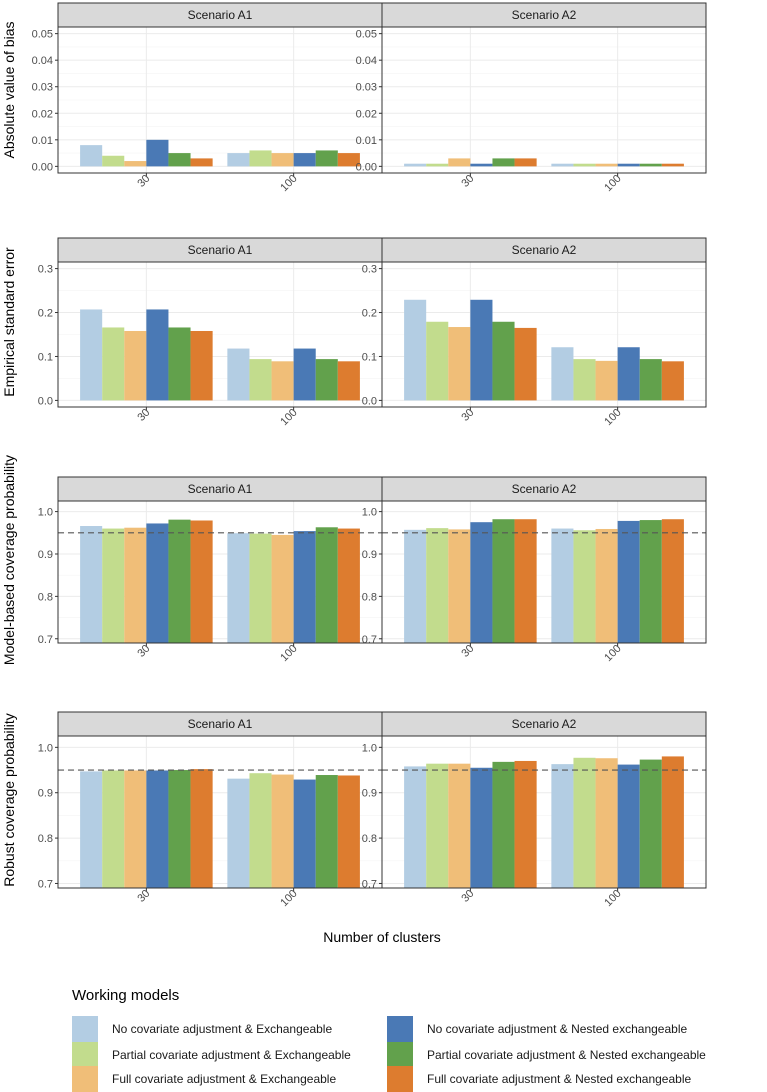 The width and height of the screenshot is (767, 1092). Describe the element at coordinates (45, 357) in the screenshot. I see `y-tick-label: 0.1` at that location.